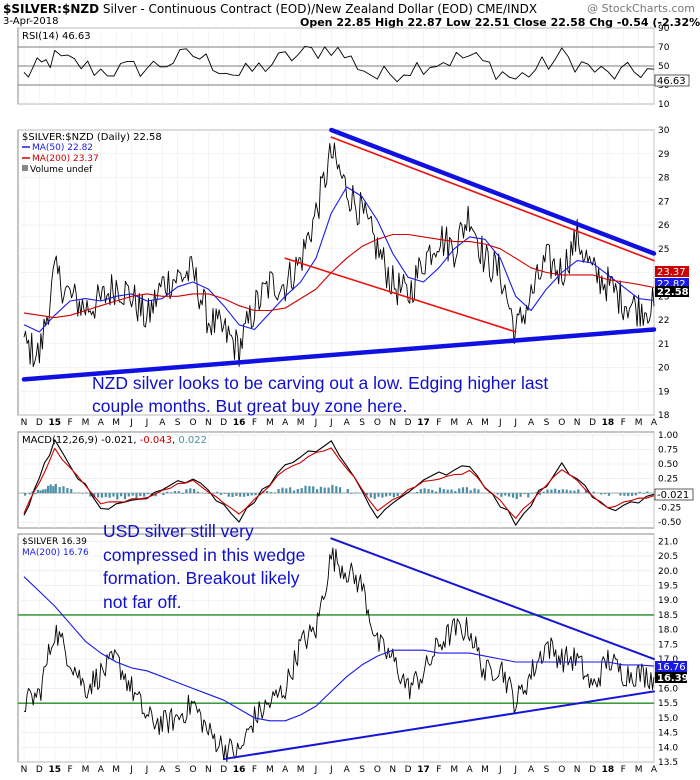  Describe the element at coordinates (664, 226) in the screenshot. I see `nzd-tick-label: 26` at that location.